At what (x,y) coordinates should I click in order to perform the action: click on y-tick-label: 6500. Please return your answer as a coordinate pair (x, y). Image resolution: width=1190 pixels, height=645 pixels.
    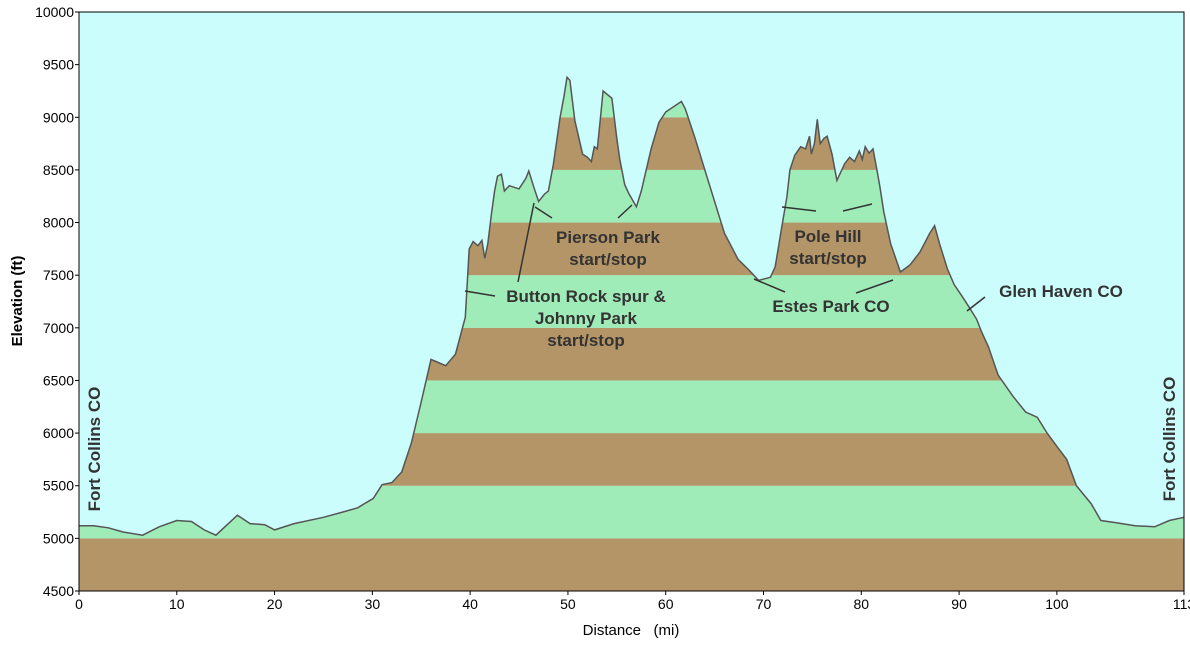
    Looking at the image, I should click on (58, 380).